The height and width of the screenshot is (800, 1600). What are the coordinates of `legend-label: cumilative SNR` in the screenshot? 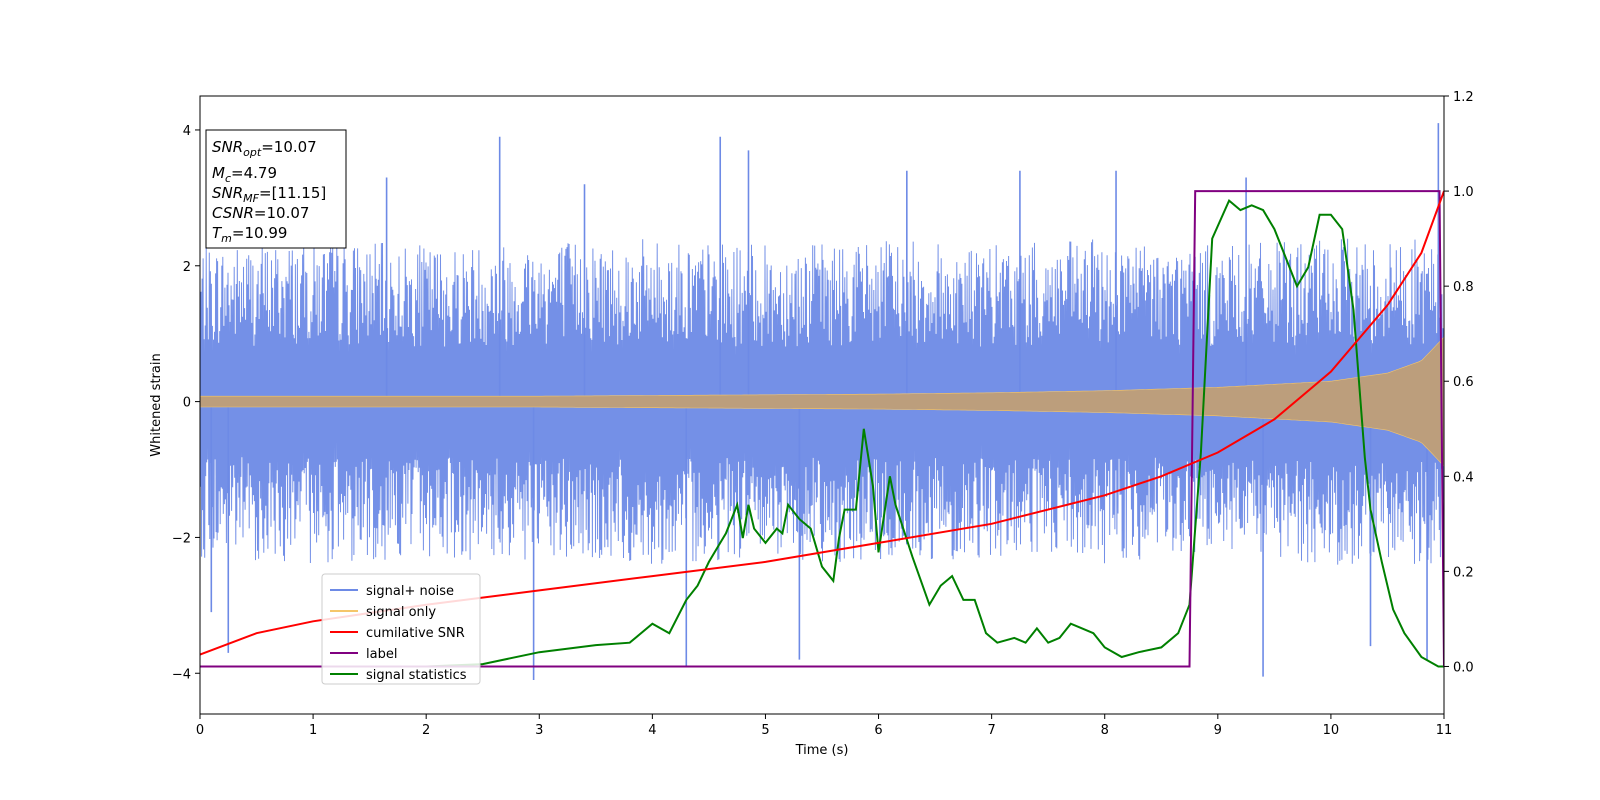 It's located at (415, 633).